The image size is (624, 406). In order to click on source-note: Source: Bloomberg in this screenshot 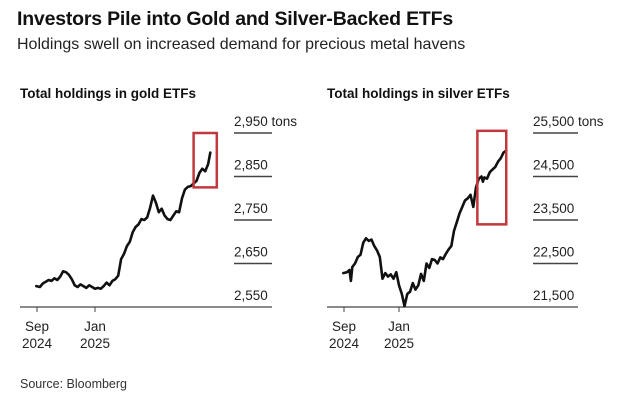, I will do `click(74, 384)`.